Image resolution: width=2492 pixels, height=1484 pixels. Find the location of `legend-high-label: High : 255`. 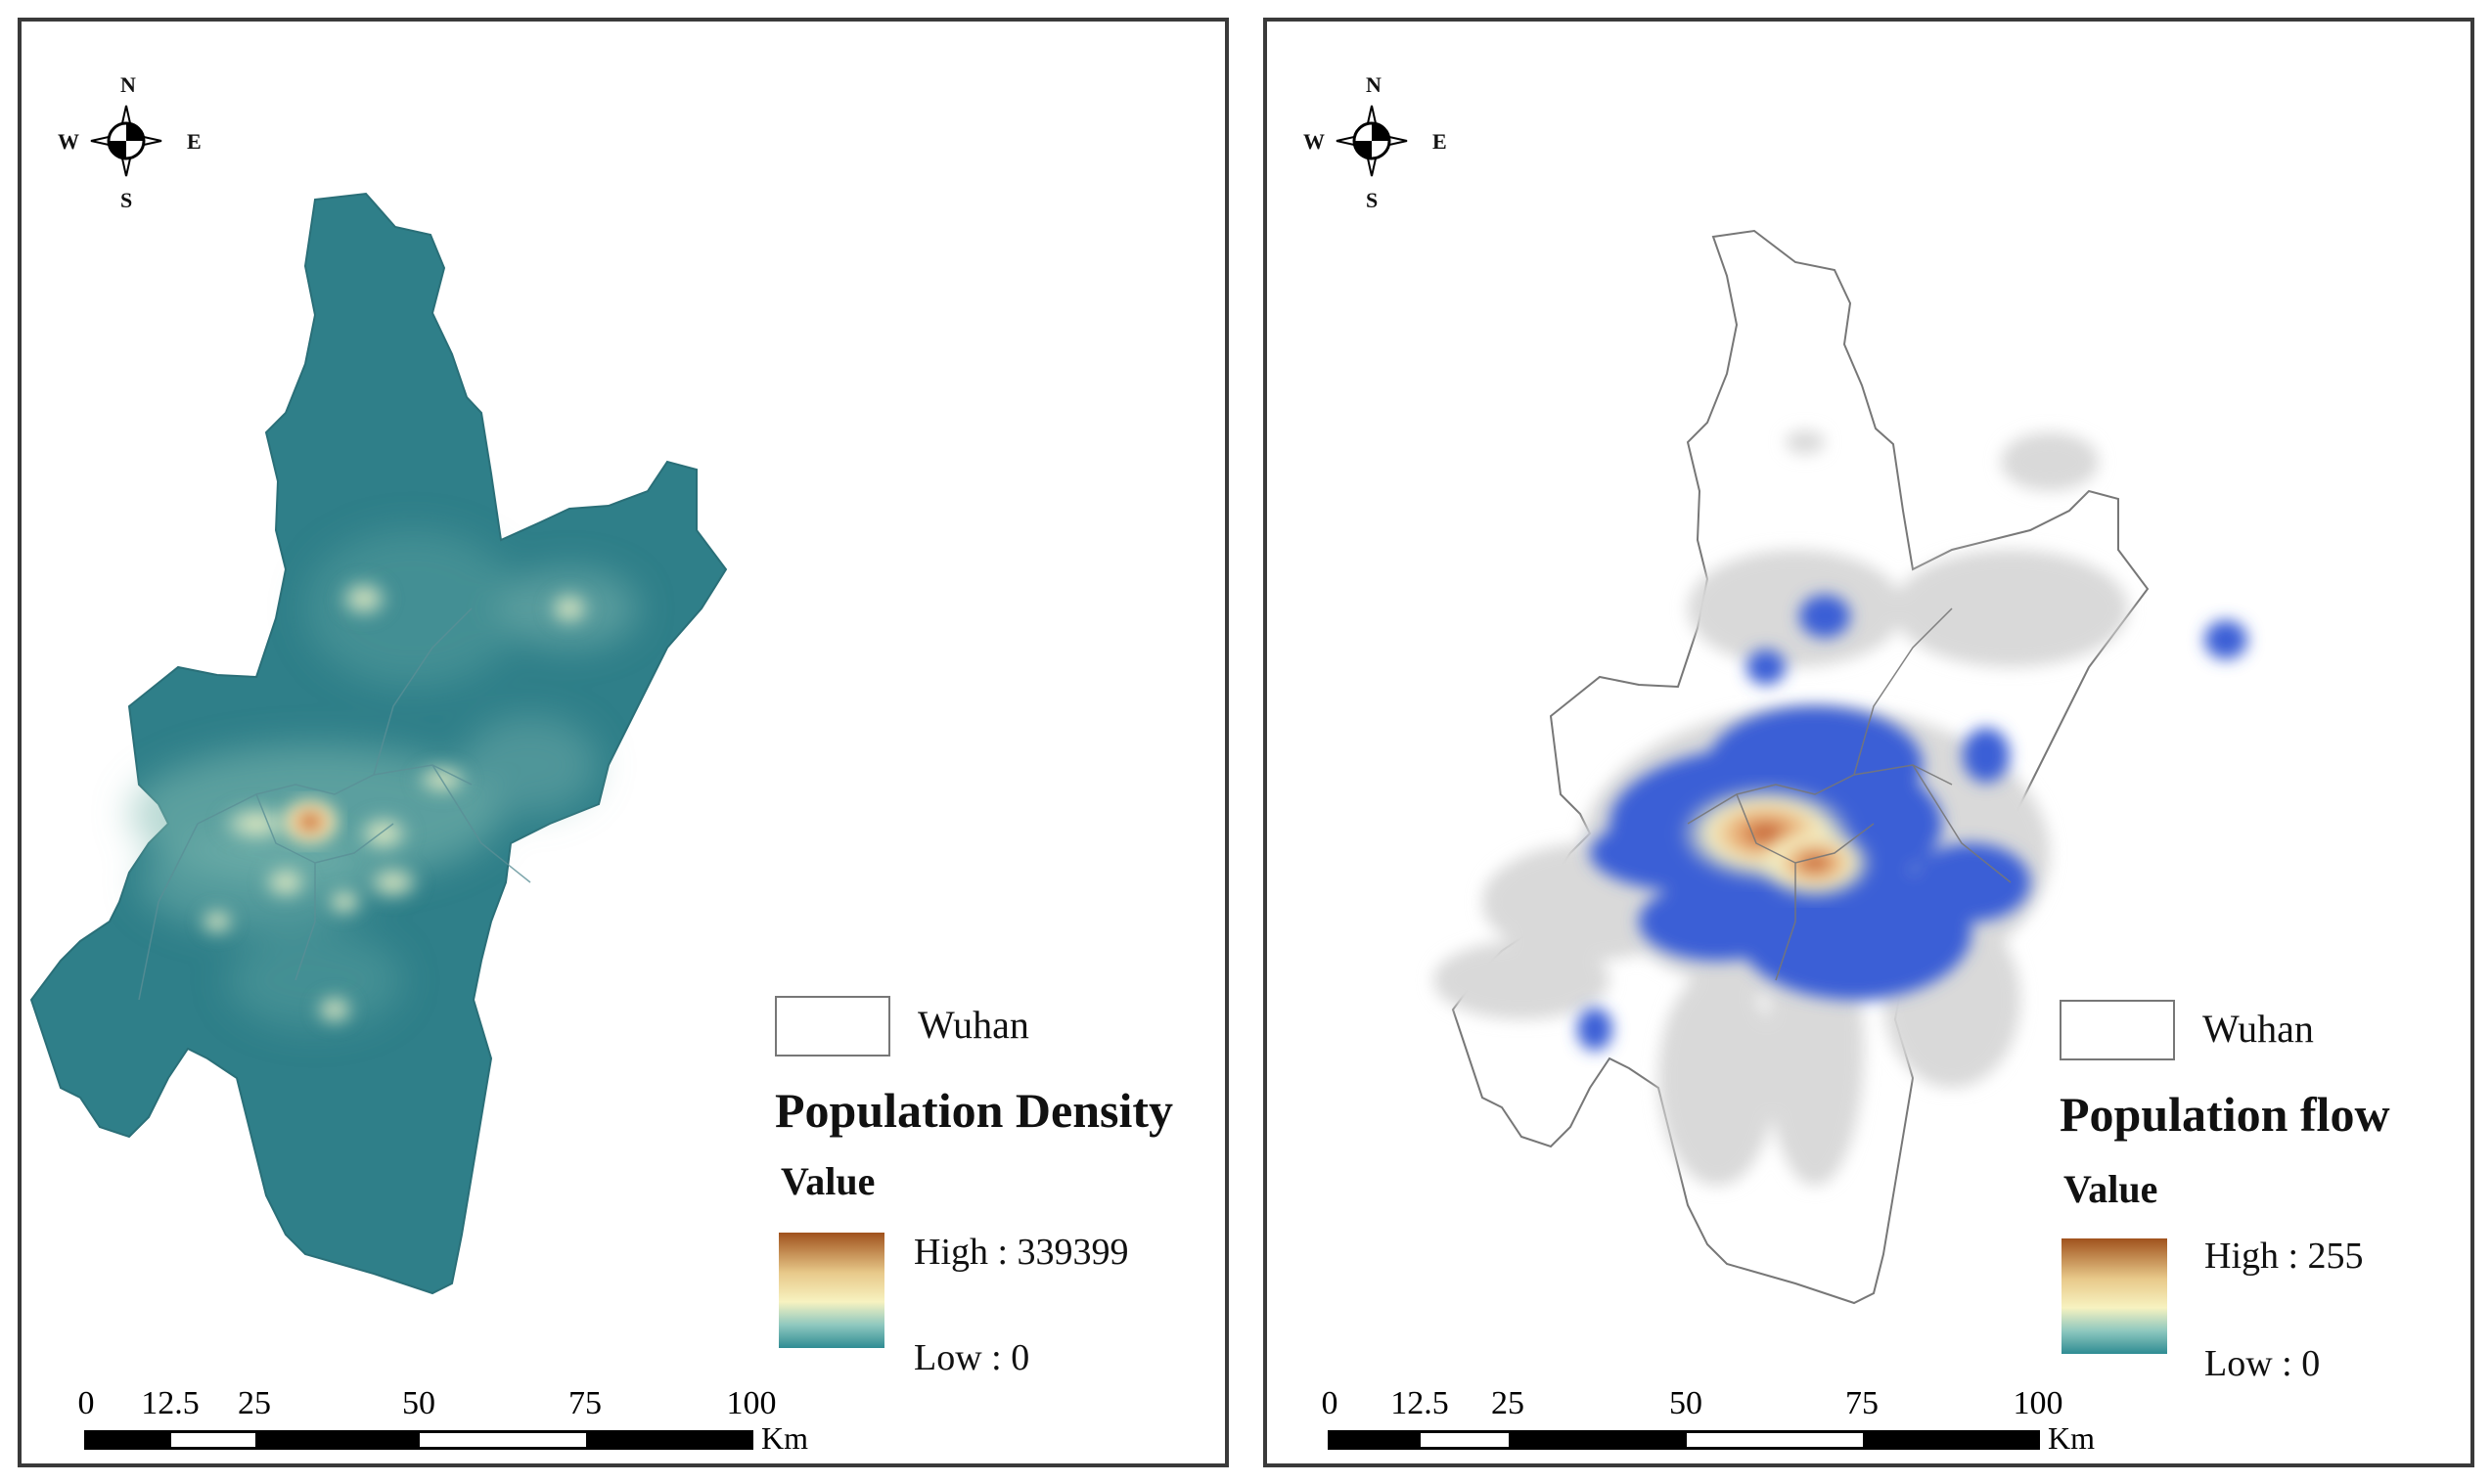

legend-high-label: High : 255 is located at coordinates (2284, 1256).